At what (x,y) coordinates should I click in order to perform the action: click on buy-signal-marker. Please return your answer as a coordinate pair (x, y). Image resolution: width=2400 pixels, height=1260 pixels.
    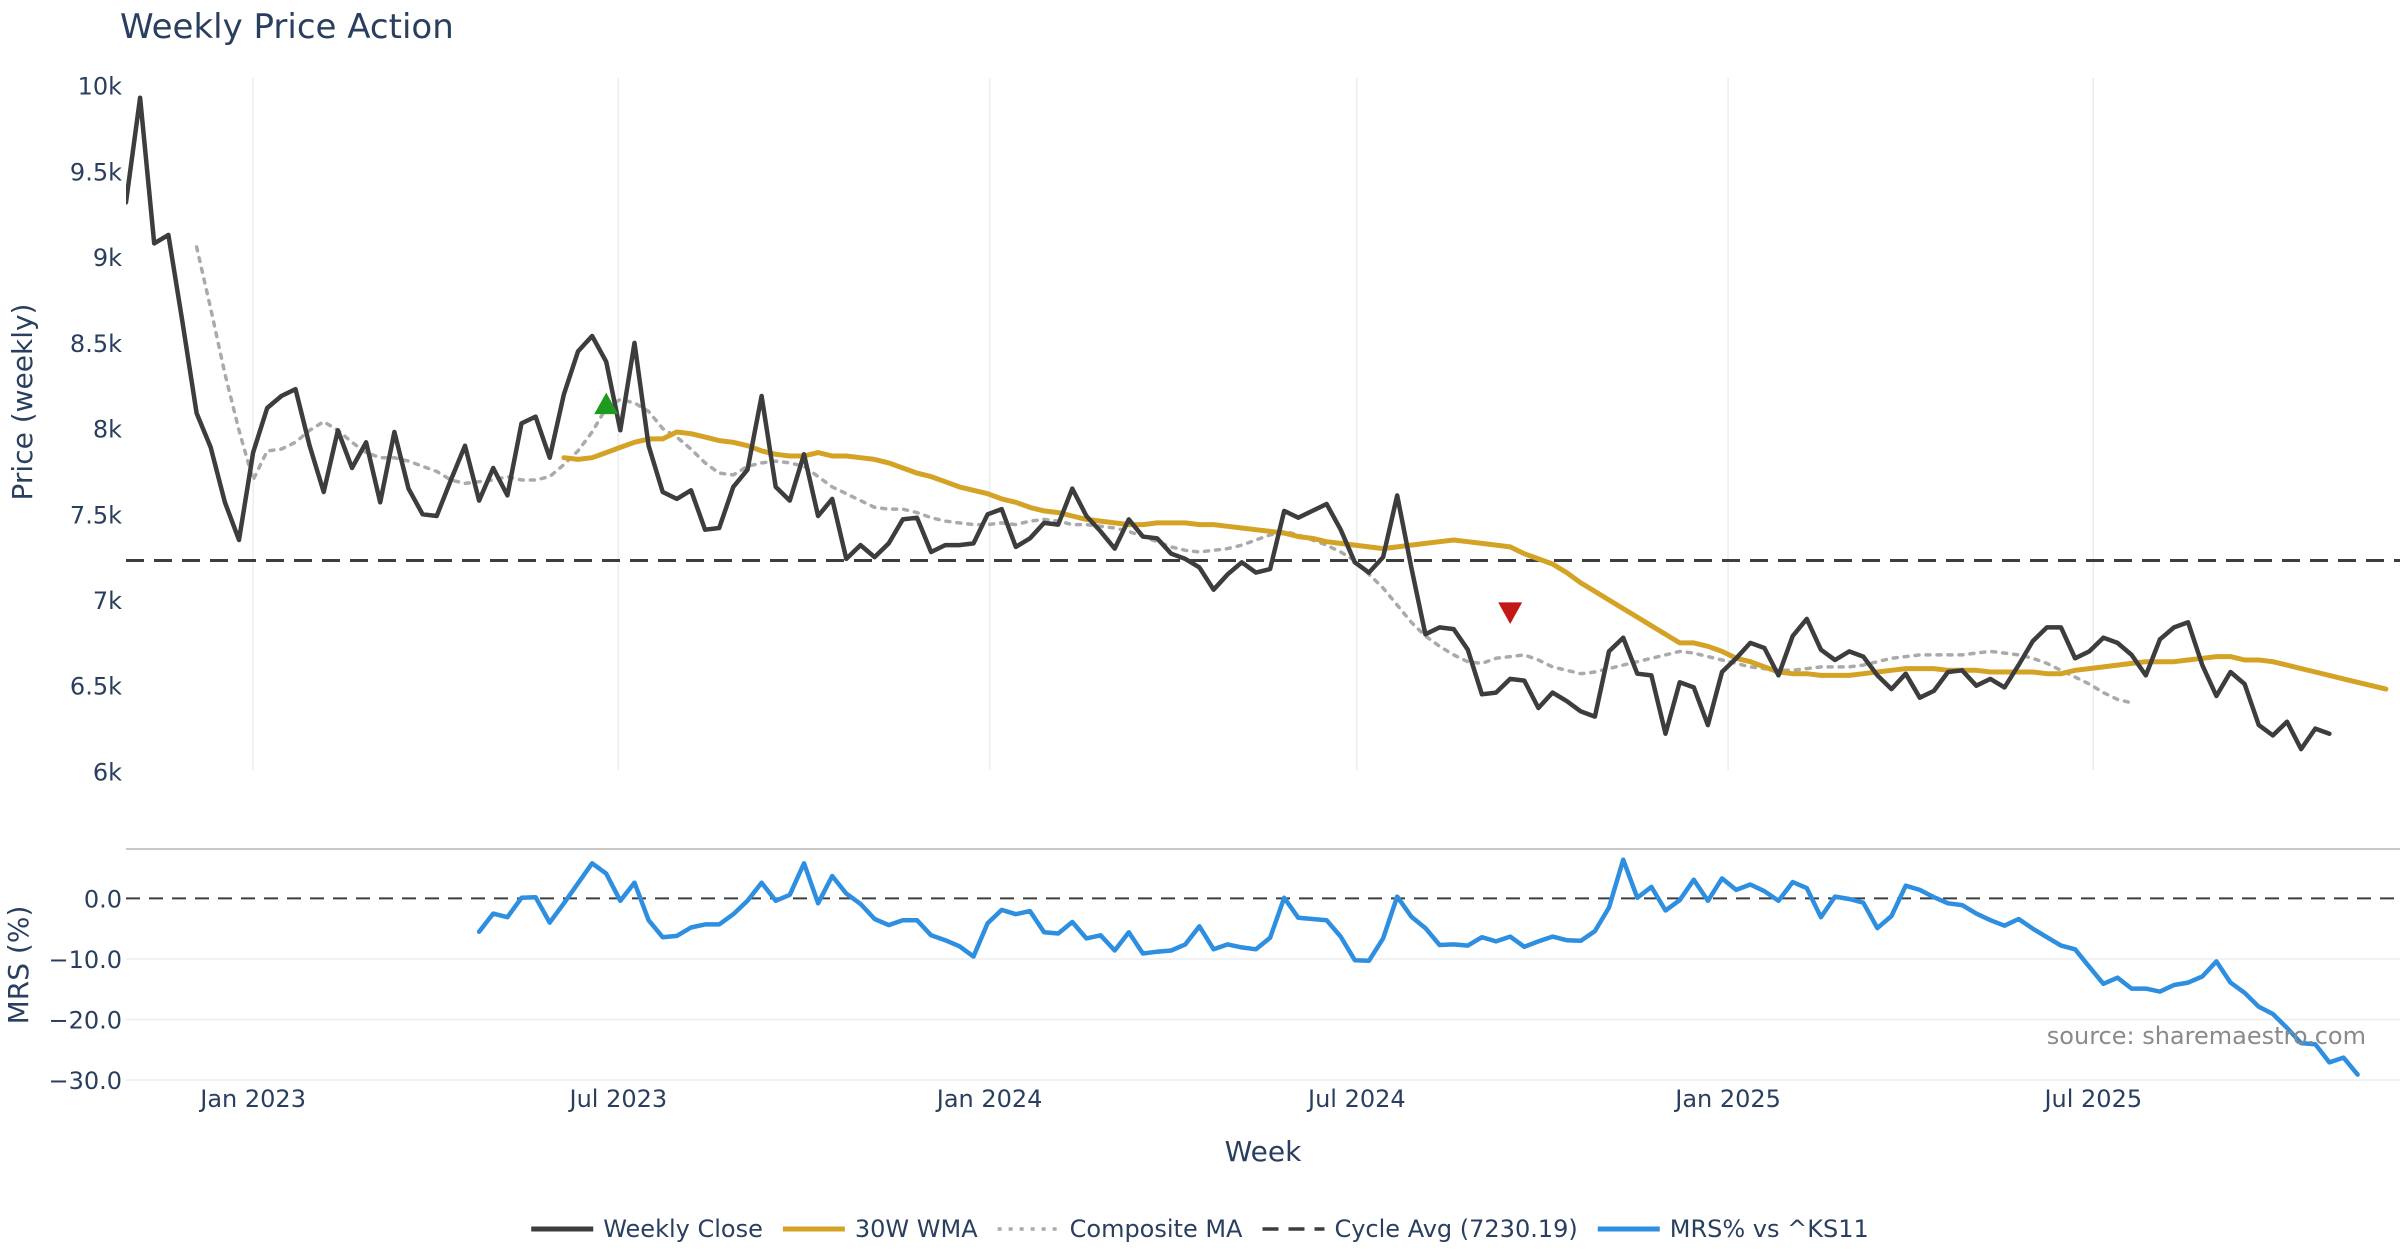
    Looking at the image, I should click on (606, 403).